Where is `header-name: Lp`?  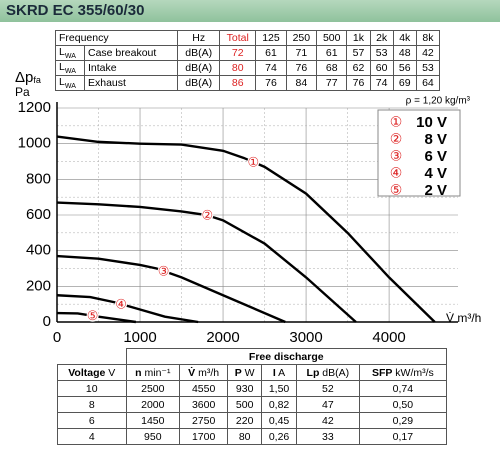
header-name: Lp is located at coordinates (313, 372).